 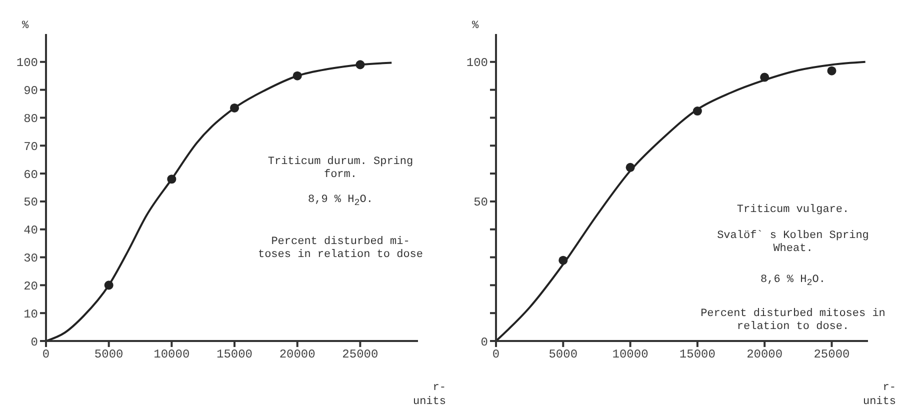 I want to click on y-tick-label: 10, so click(x=31, y=314).